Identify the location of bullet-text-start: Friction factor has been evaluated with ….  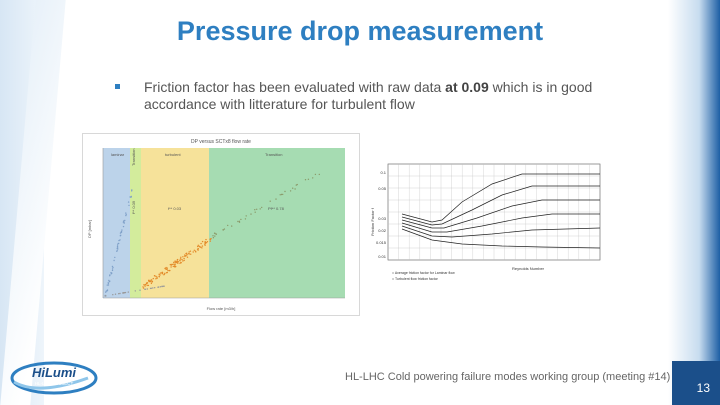
(295, 87).